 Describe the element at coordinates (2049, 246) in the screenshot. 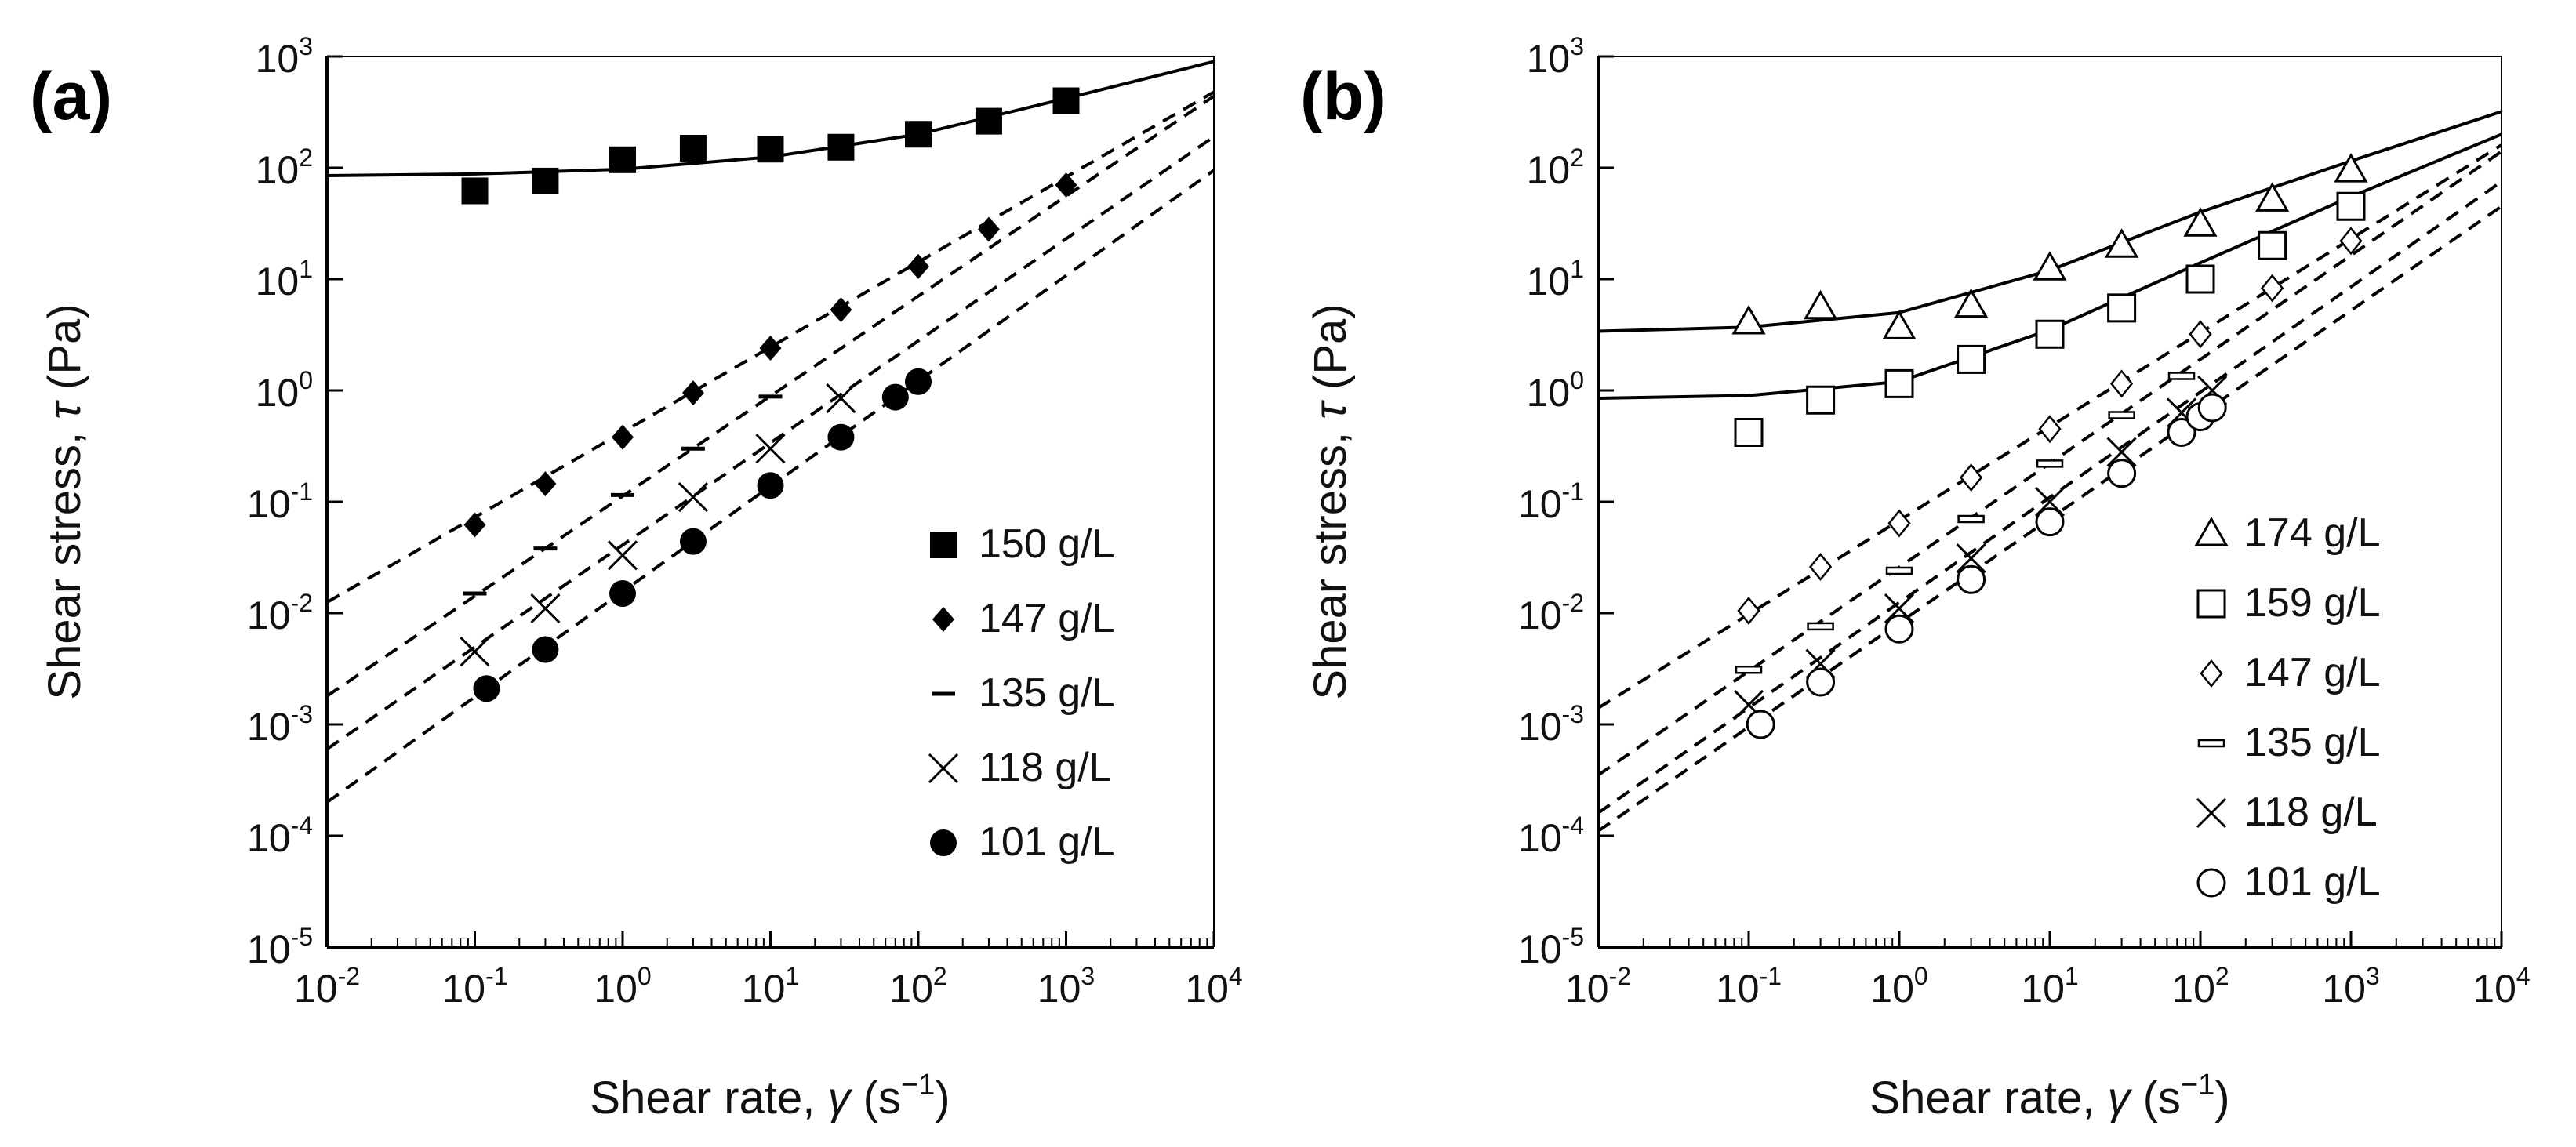

I see `series-174-g-l` at that location.